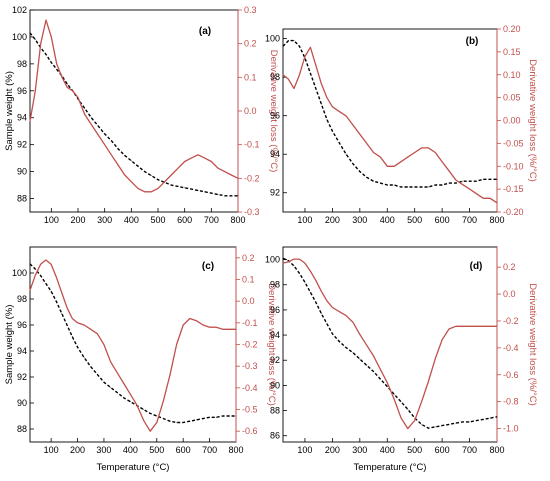 The height and width of the screenshot is (481, 550). What do you see at coordinates (271, 344) in the screenshot?
I see `y-right-axis-title: Derivative weight loss (%/°C)` at bounding box center [271, 344].